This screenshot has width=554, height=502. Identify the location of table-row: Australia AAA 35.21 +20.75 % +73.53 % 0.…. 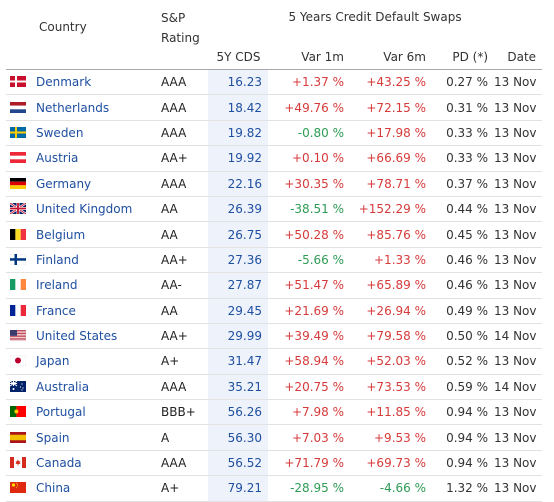
(274, 387).